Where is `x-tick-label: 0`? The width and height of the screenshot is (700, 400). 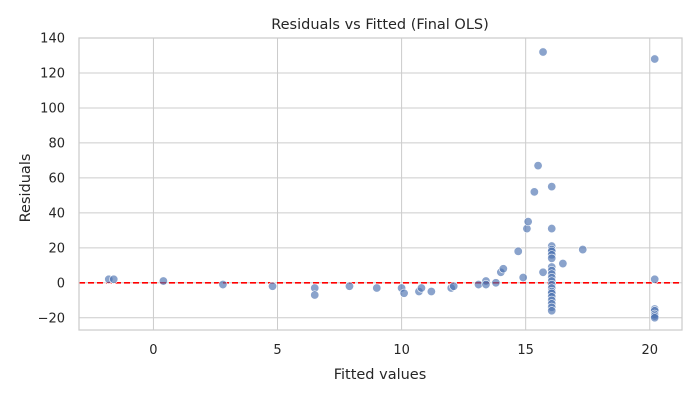
x-tick-label: 0 is located at coordinates (153, 350).